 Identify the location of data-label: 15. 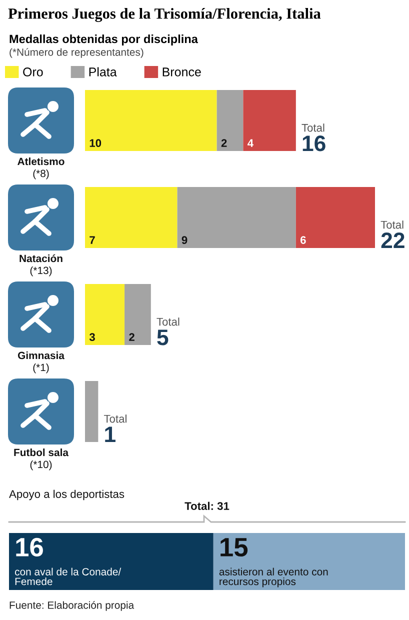
(234, 547).